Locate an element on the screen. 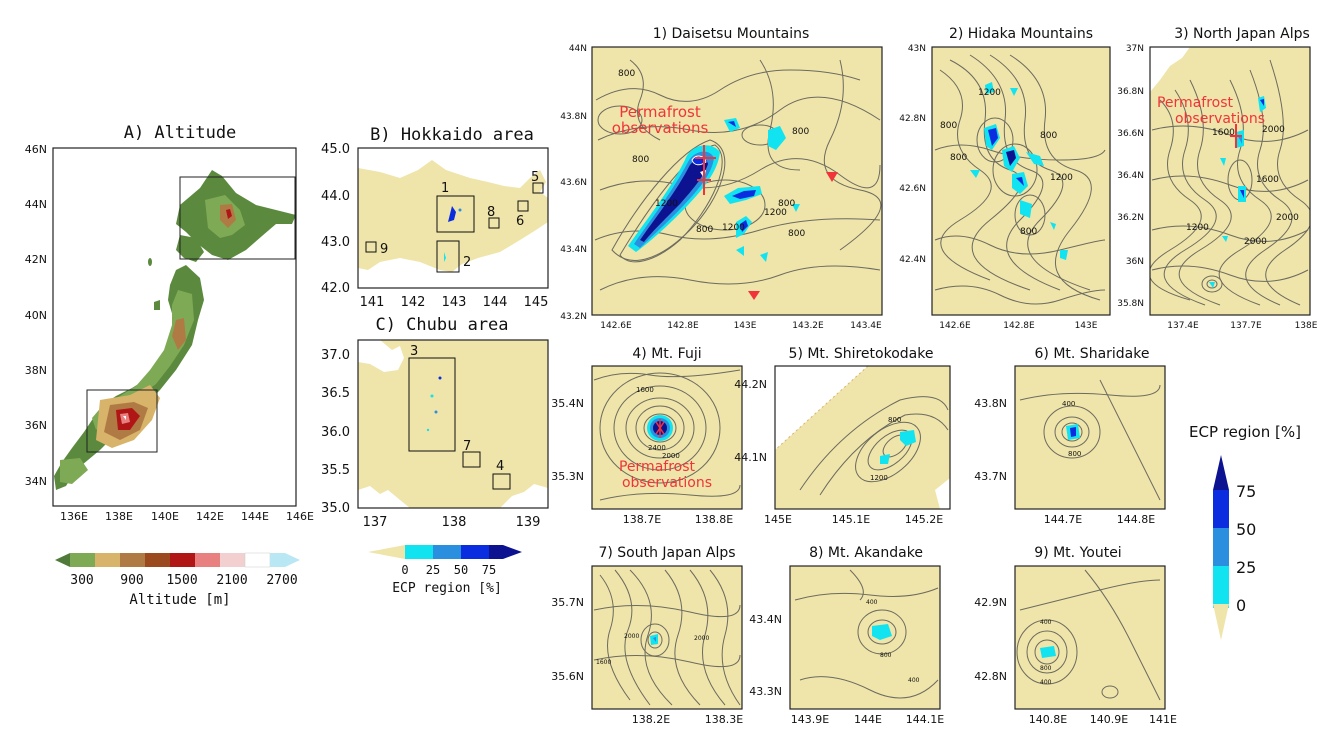 The width and height of the screenshot is (1344, 752). lat-tick: 42N is located at coordinates (36, 259).